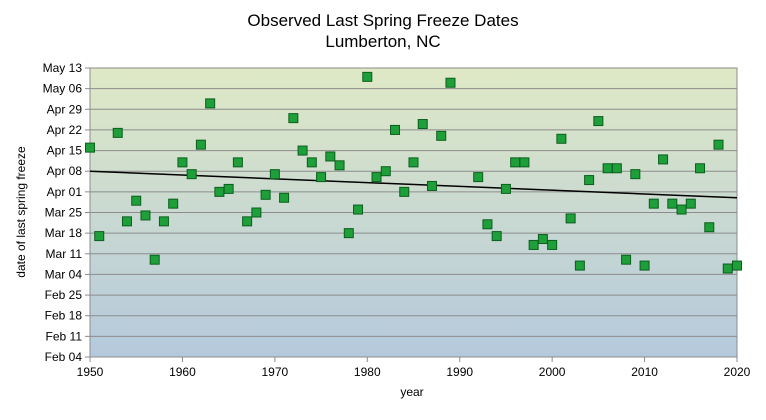  I want to click on y-tick-label: Feb 18, so click(64, 316).